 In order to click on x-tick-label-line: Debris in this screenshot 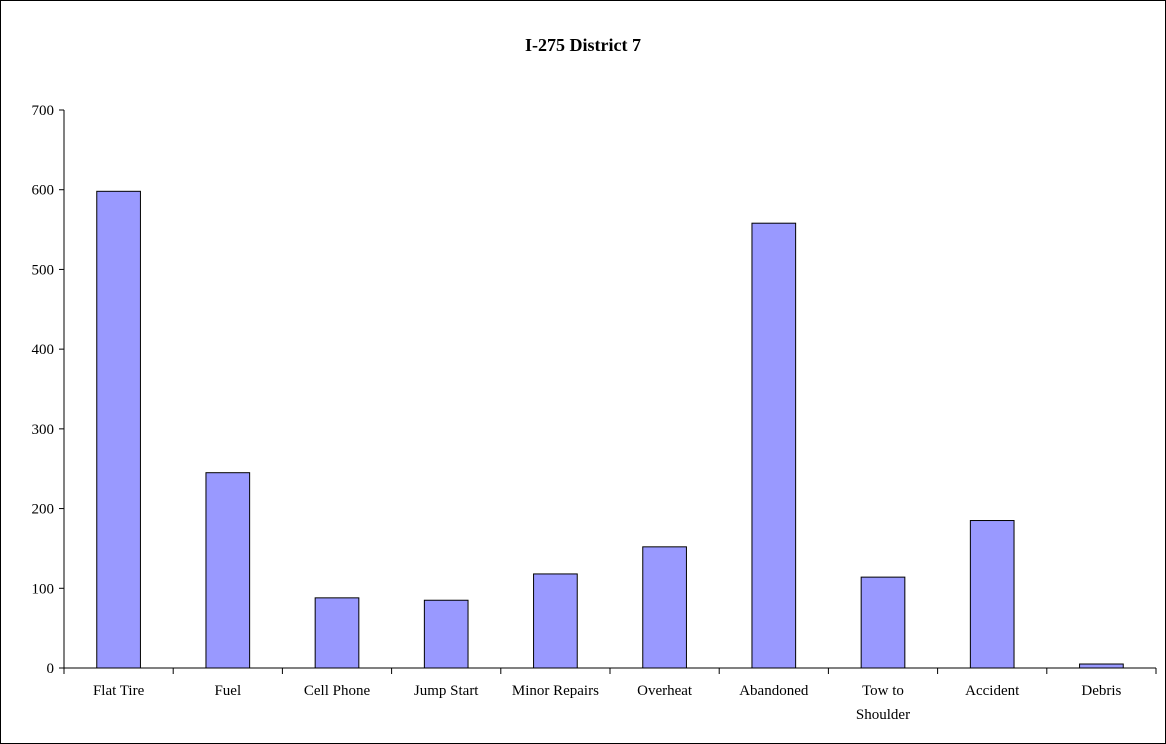, I will do `click(1101, 691)`.